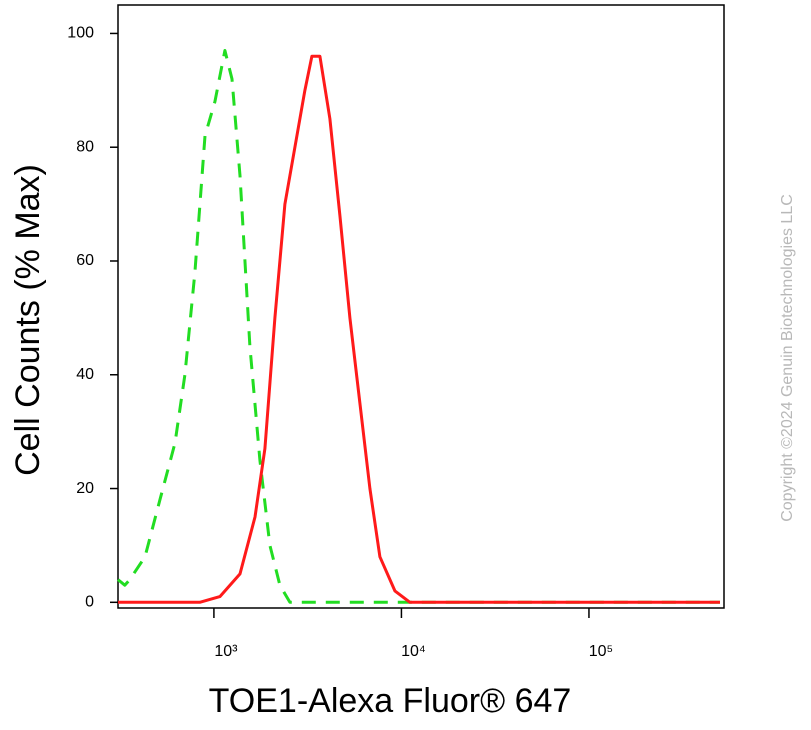 The image size is (811, 730). What do you see at coordinates (85, 260) in the screenshot?
I see `y-tick-label: 60` at bounding box center [85, 260].